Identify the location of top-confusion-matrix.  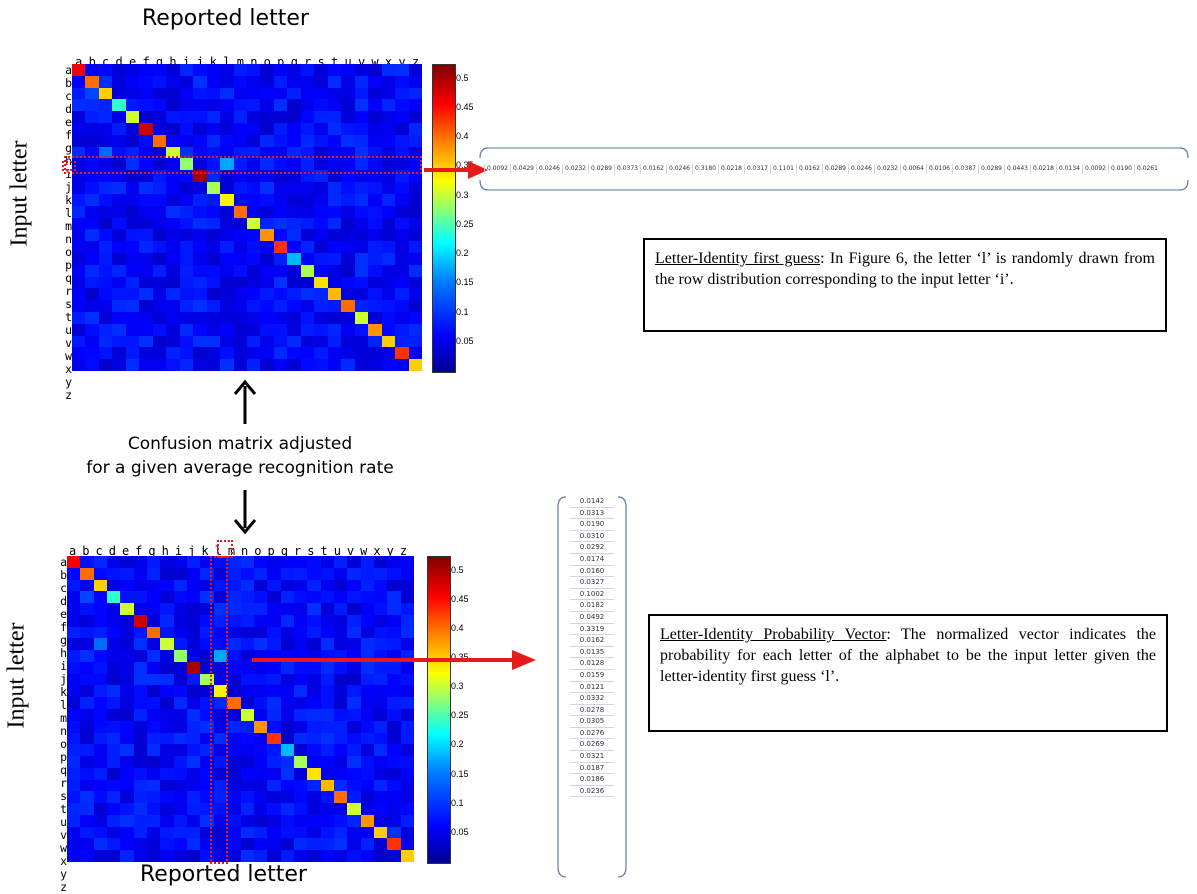
(247, 217).